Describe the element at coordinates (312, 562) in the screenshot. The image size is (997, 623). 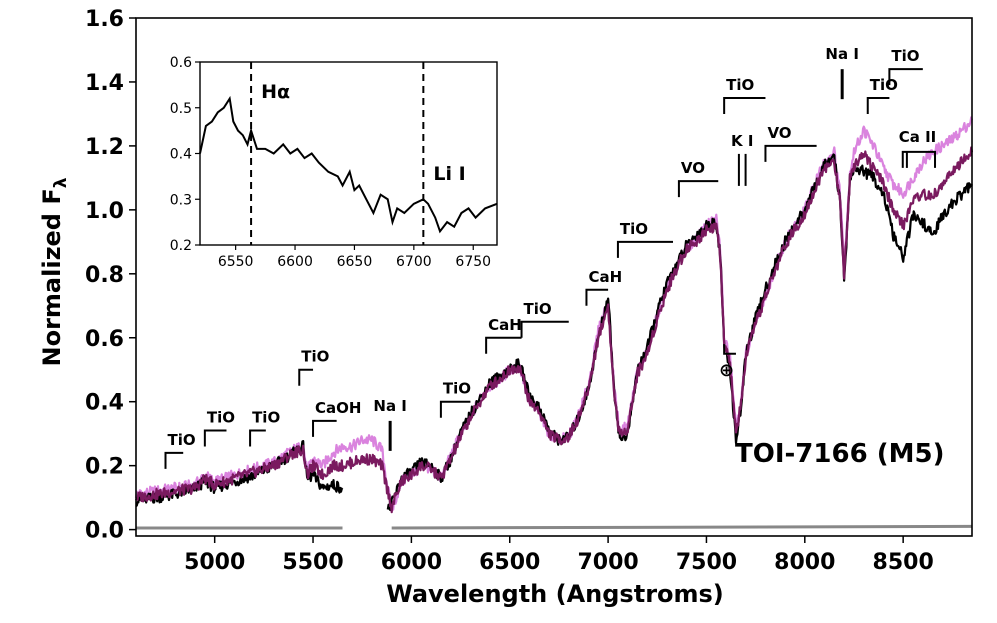
I see `x-tick-label: 5500` at that location.